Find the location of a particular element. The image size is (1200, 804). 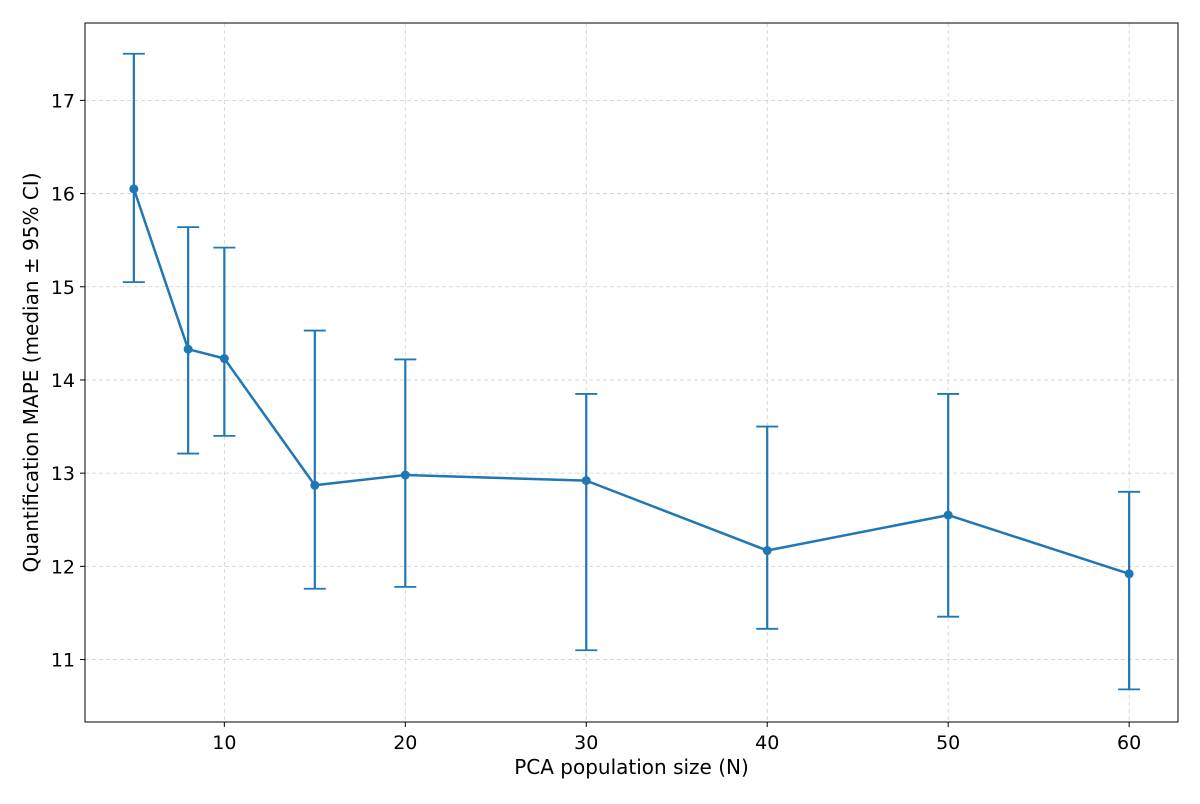

y-tick-label: 11 is located at coordinates (63, 661).